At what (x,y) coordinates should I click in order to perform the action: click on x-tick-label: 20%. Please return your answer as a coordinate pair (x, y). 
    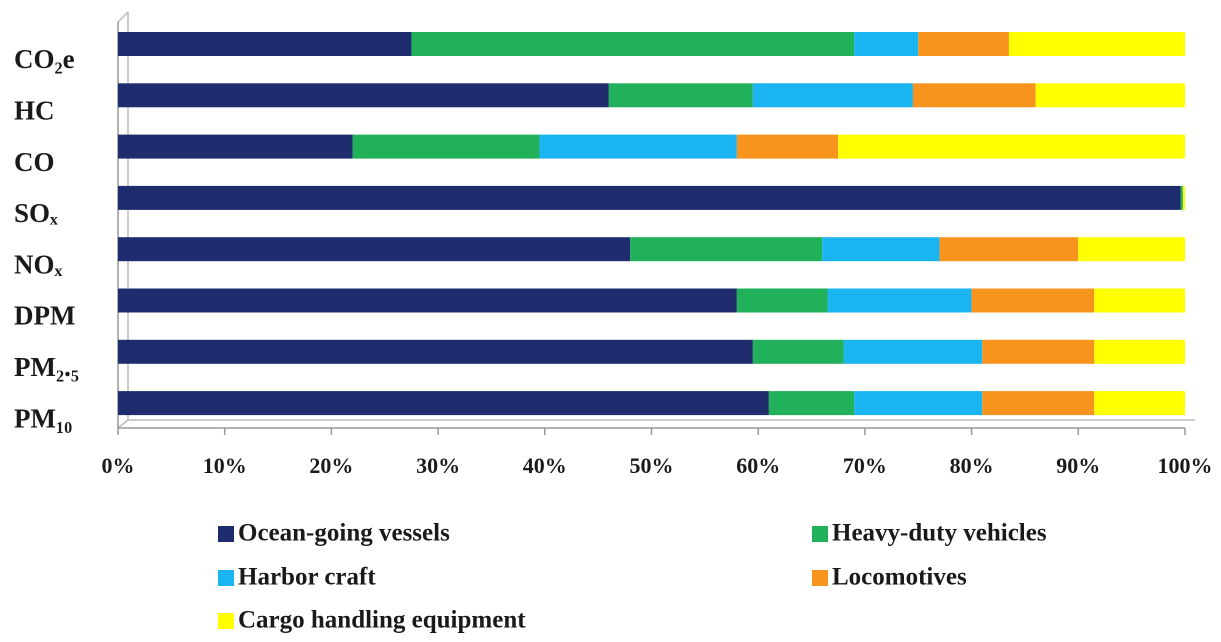
    Looking at the image, I should click on (331, 465).